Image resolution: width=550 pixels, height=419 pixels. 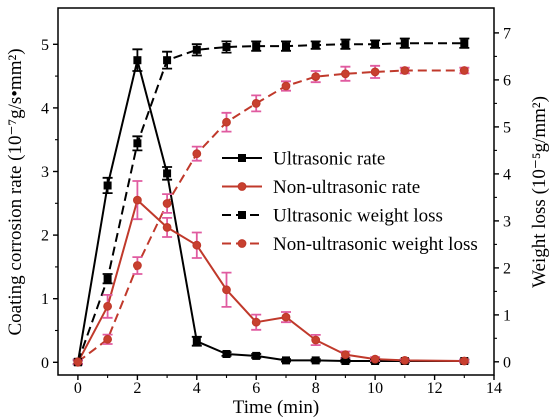 I want to click on legend-label: Ultrasonic weight loss, so click(x=358, y=216).